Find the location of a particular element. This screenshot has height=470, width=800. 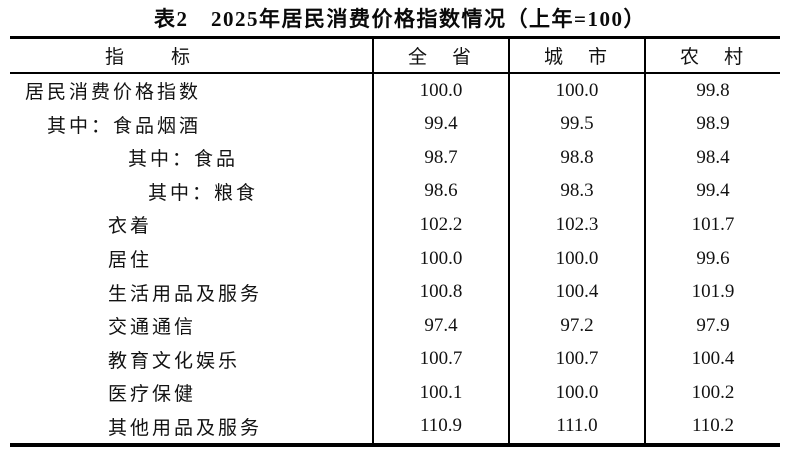

row-label: 其中：食品烟酒 is located at coordinates (124, 126).